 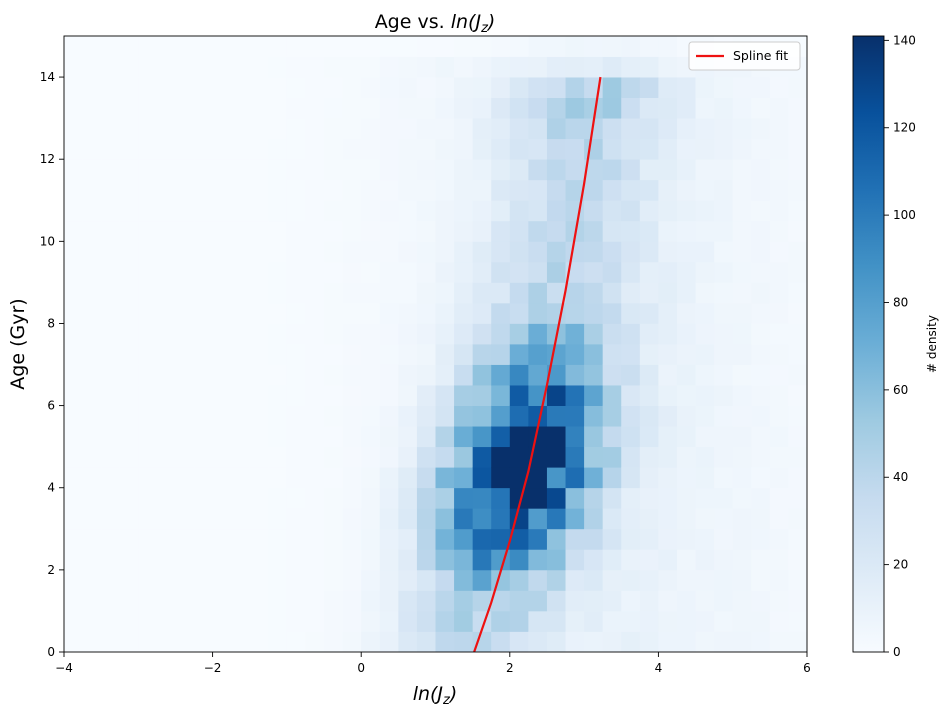 What do you see at coordinates (900, 302) in the screenshot?
I see `colorbar-tick-label: 80` at bounding box center [900, 302].